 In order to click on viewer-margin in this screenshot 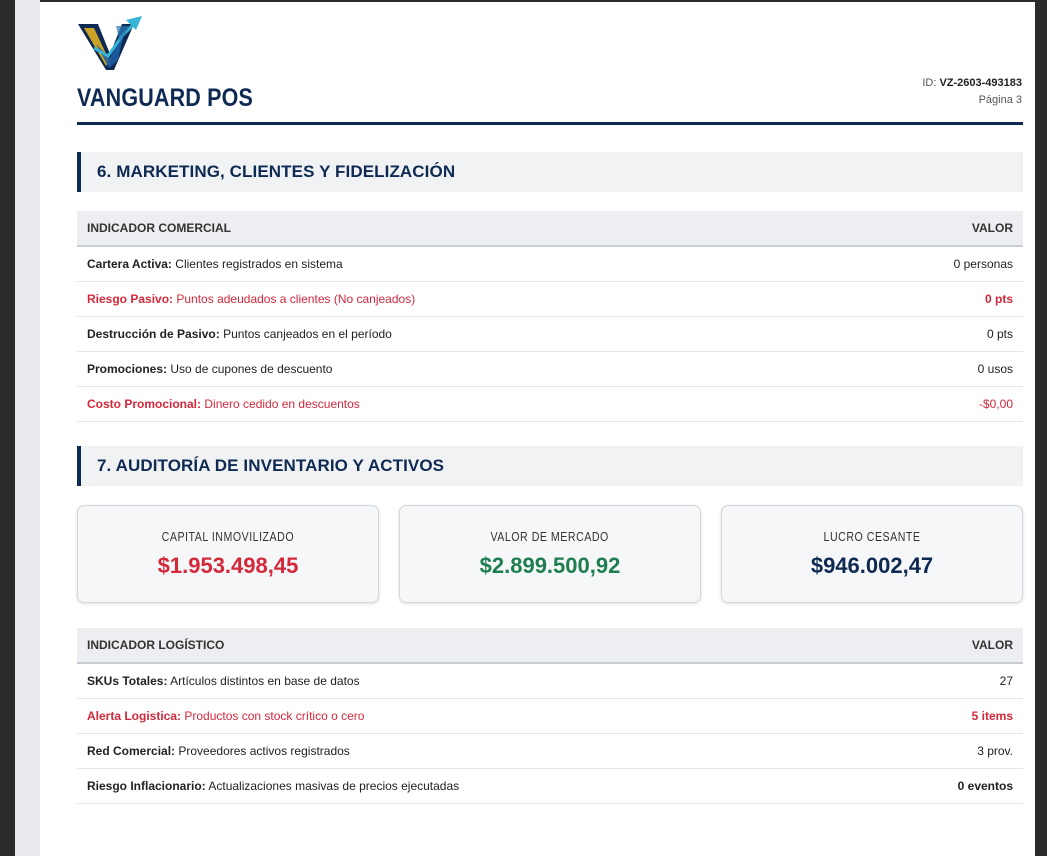, I will do `click(27, 428)`.